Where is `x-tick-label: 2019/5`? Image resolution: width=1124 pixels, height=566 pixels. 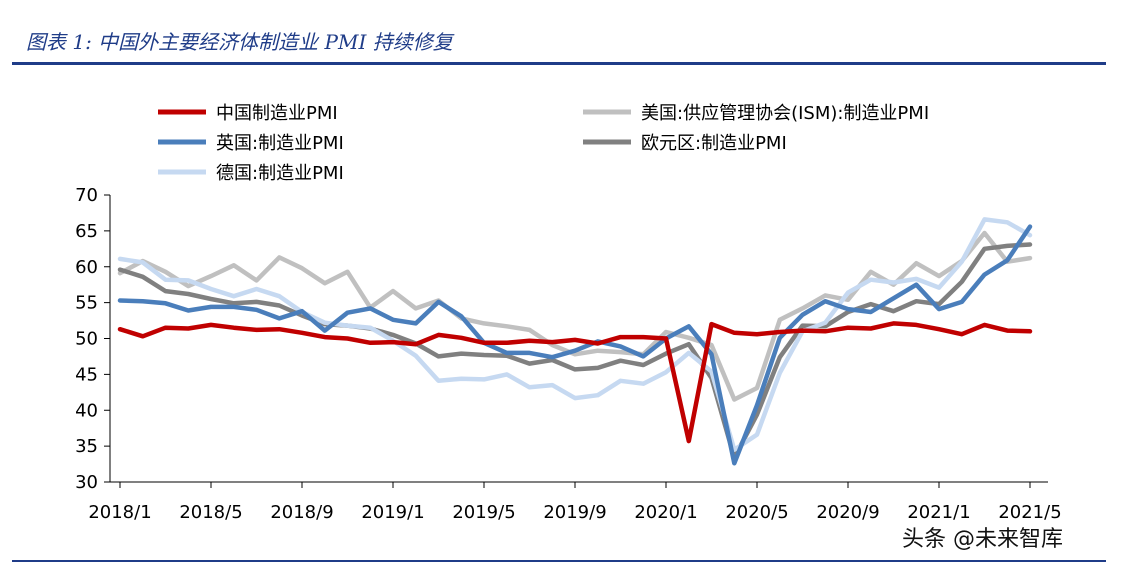 x-tick-label: 2019/5 is located at coordinates (483, 512).